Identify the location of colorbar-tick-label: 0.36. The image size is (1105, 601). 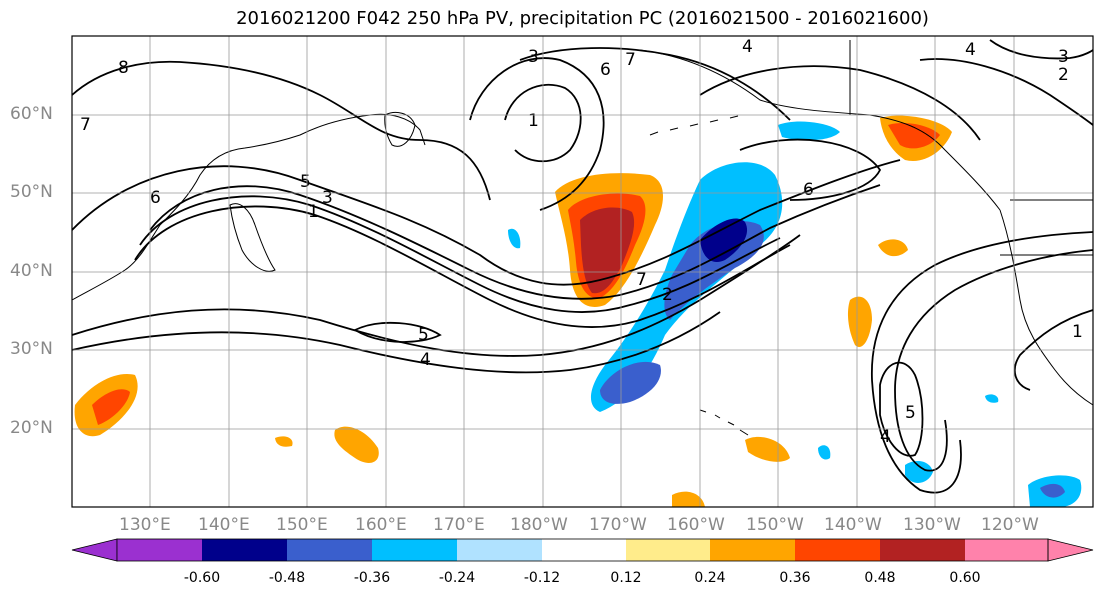
(795, 578).